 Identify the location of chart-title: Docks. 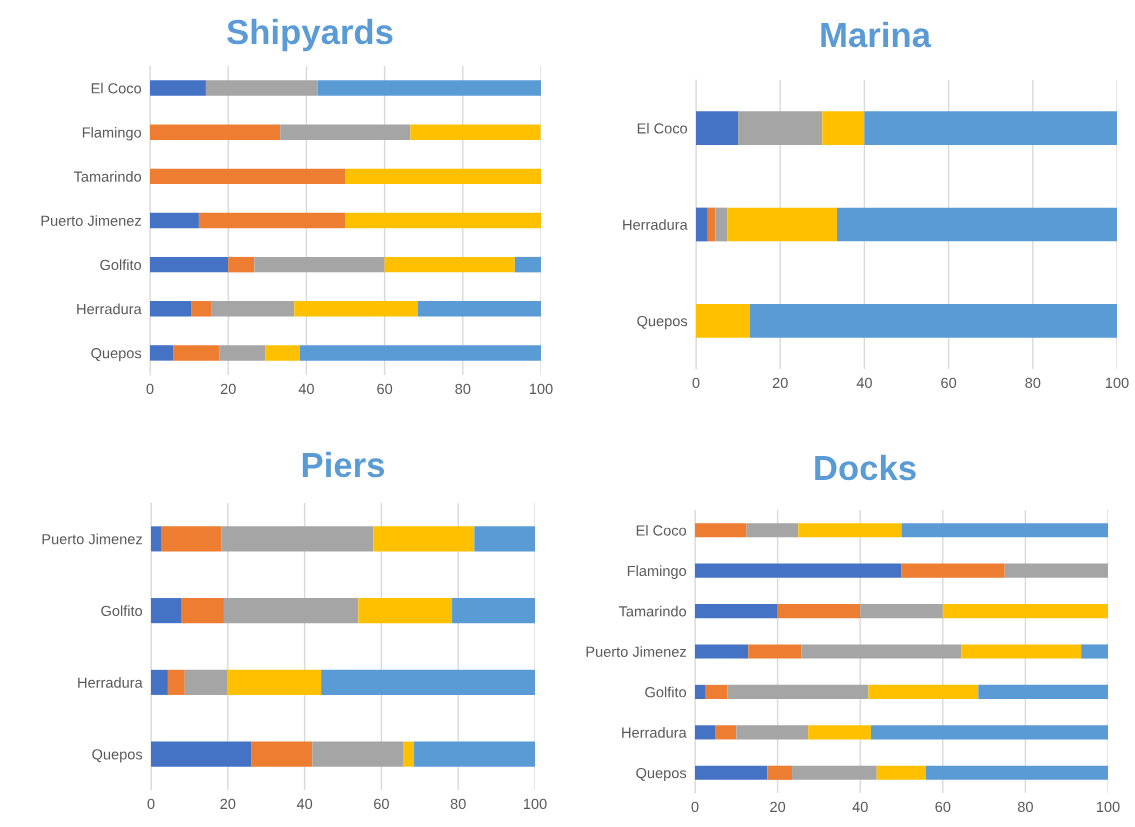
(865, 467).